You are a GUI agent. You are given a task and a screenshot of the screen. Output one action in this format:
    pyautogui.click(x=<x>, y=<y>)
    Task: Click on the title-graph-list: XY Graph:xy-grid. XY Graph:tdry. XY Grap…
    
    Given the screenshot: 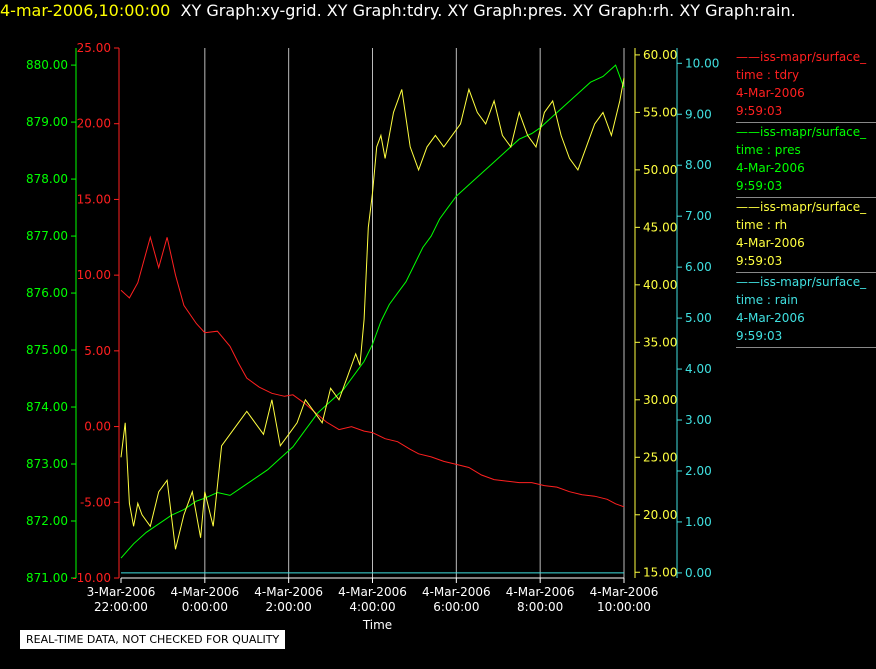 What is the action you would take?
    pyautogui.click(x=488, y=10)
    